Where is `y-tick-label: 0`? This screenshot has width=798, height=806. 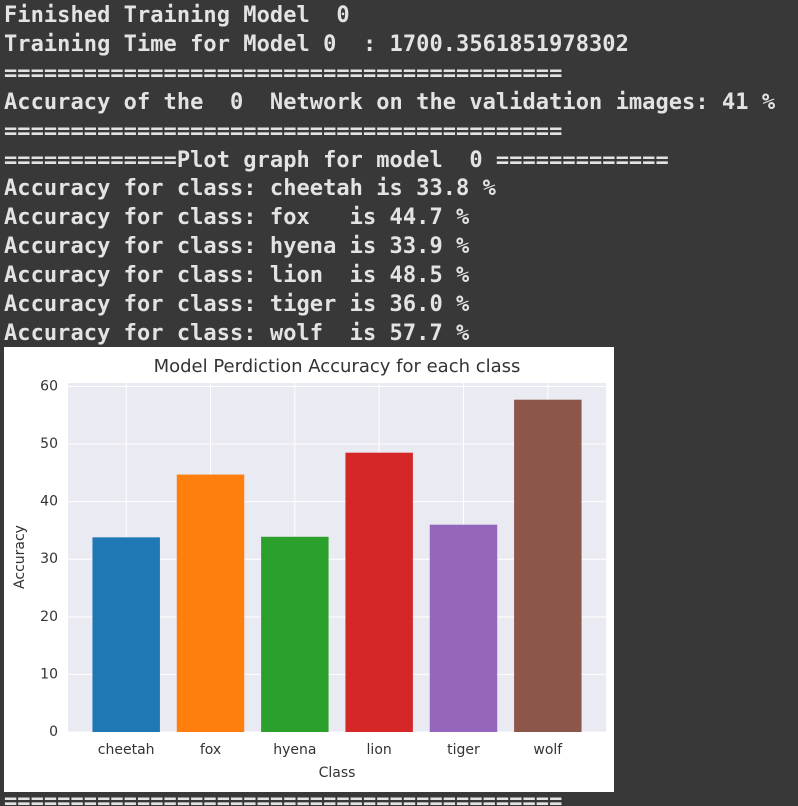
y-tick-label: 0 is located at coordinates (53, 732).